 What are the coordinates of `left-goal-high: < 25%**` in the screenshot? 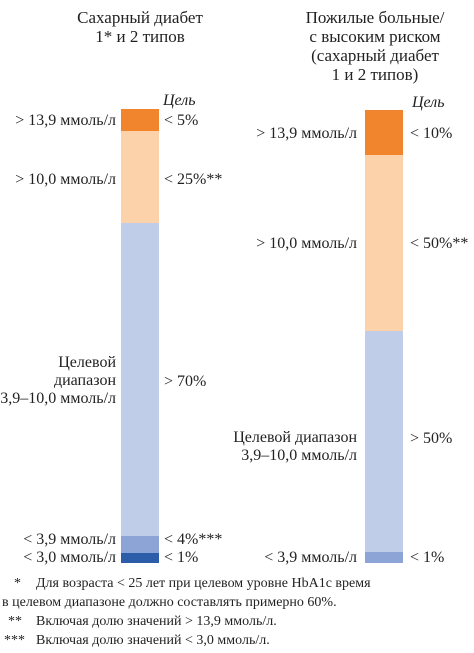 It's located at (193, 179).